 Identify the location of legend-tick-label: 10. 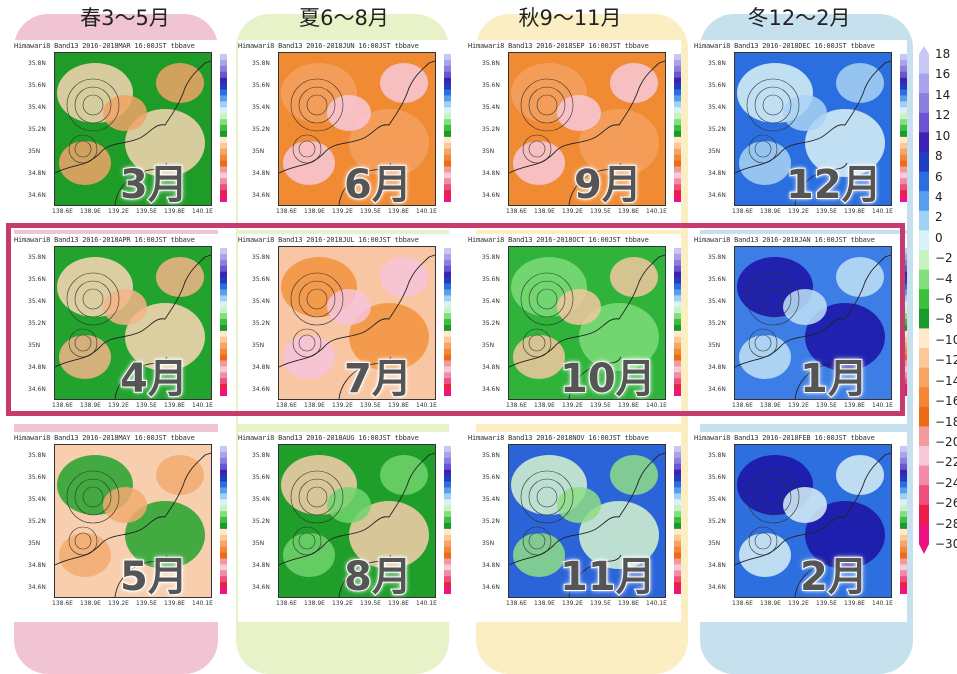
(943, 135).